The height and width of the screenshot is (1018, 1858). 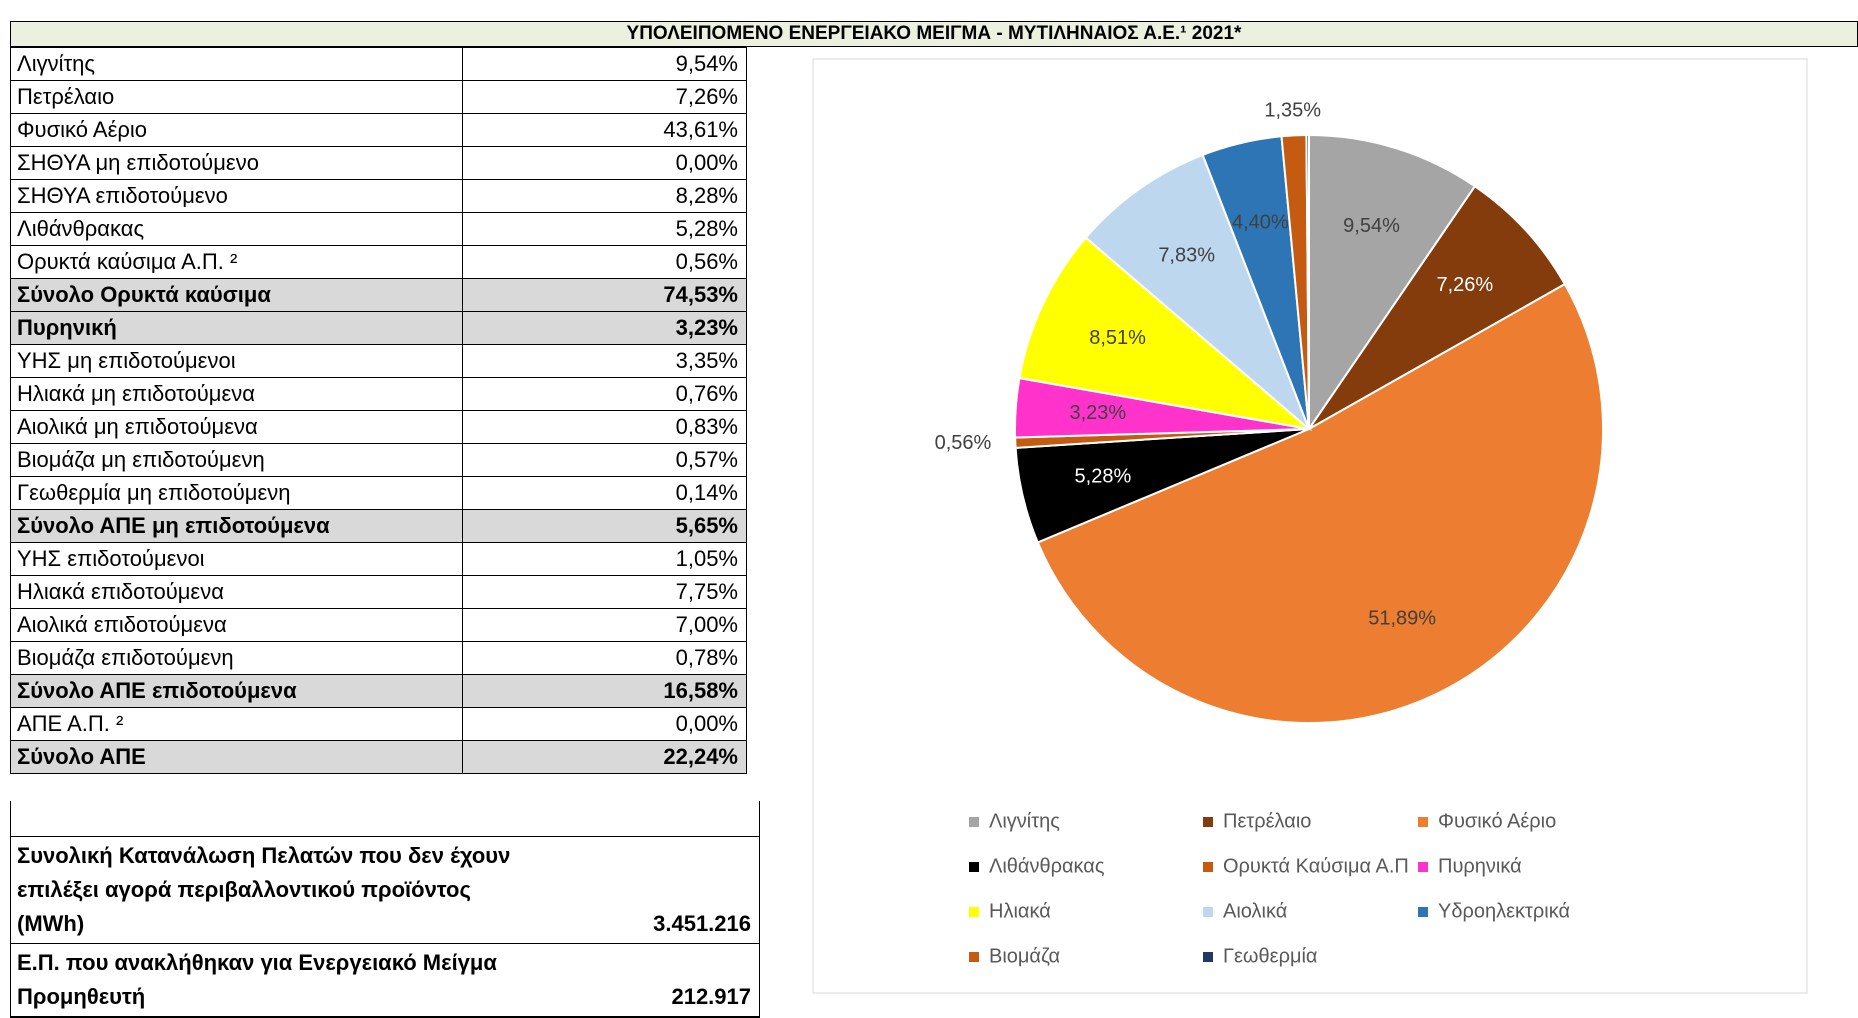 What do you see at coordinates (604, 130) in the screenshot?
I see `row-value: 43,61%` at bounding box center [604, 130].